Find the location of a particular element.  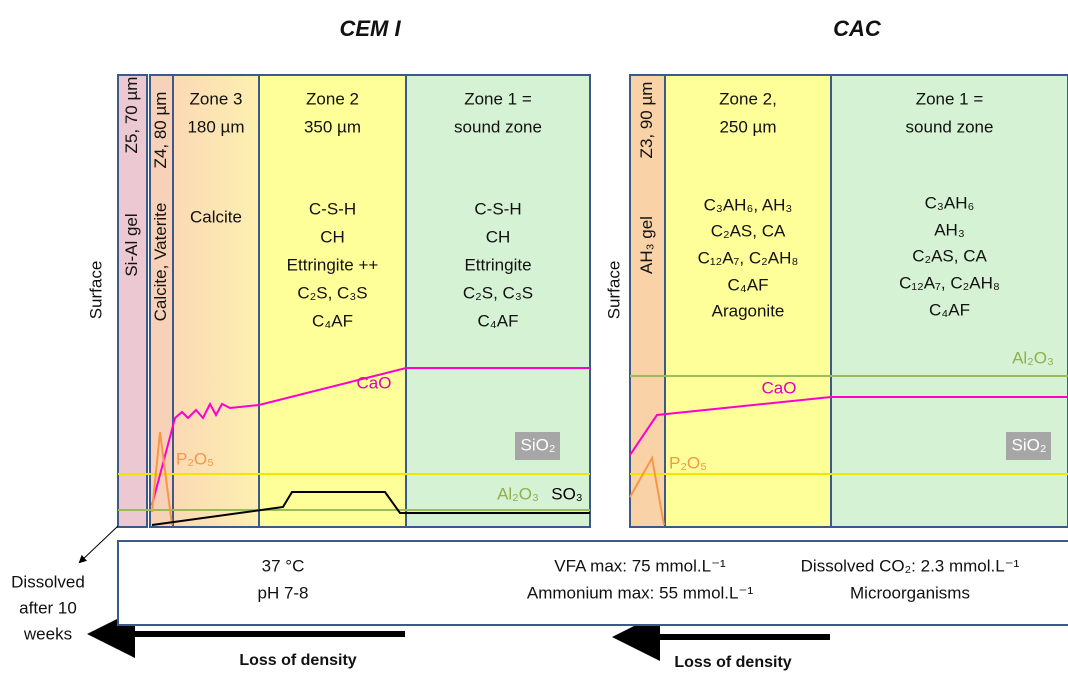

note: Dissolved is located at coordinates (48, 581).